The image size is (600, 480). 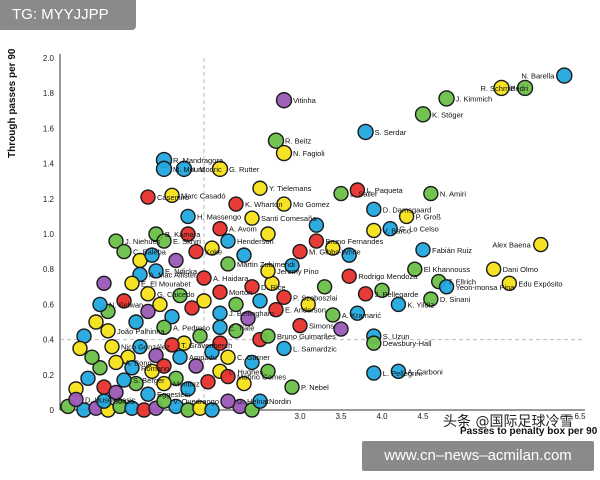 I want to click on point-label: Henderson, so click(x=255, y=241).